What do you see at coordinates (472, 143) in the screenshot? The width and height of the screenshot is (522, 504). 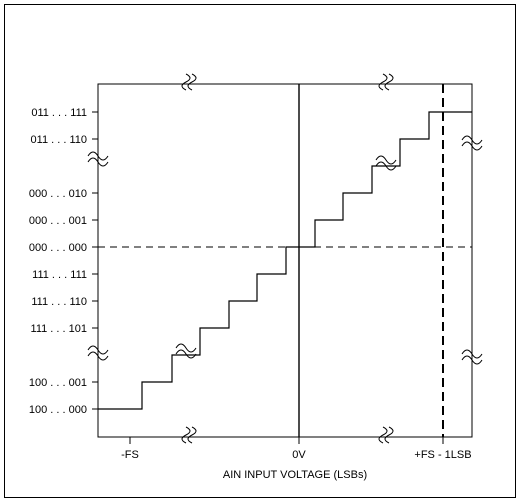 I see `axis-break-right-upper` at bounding box center [472, 143].